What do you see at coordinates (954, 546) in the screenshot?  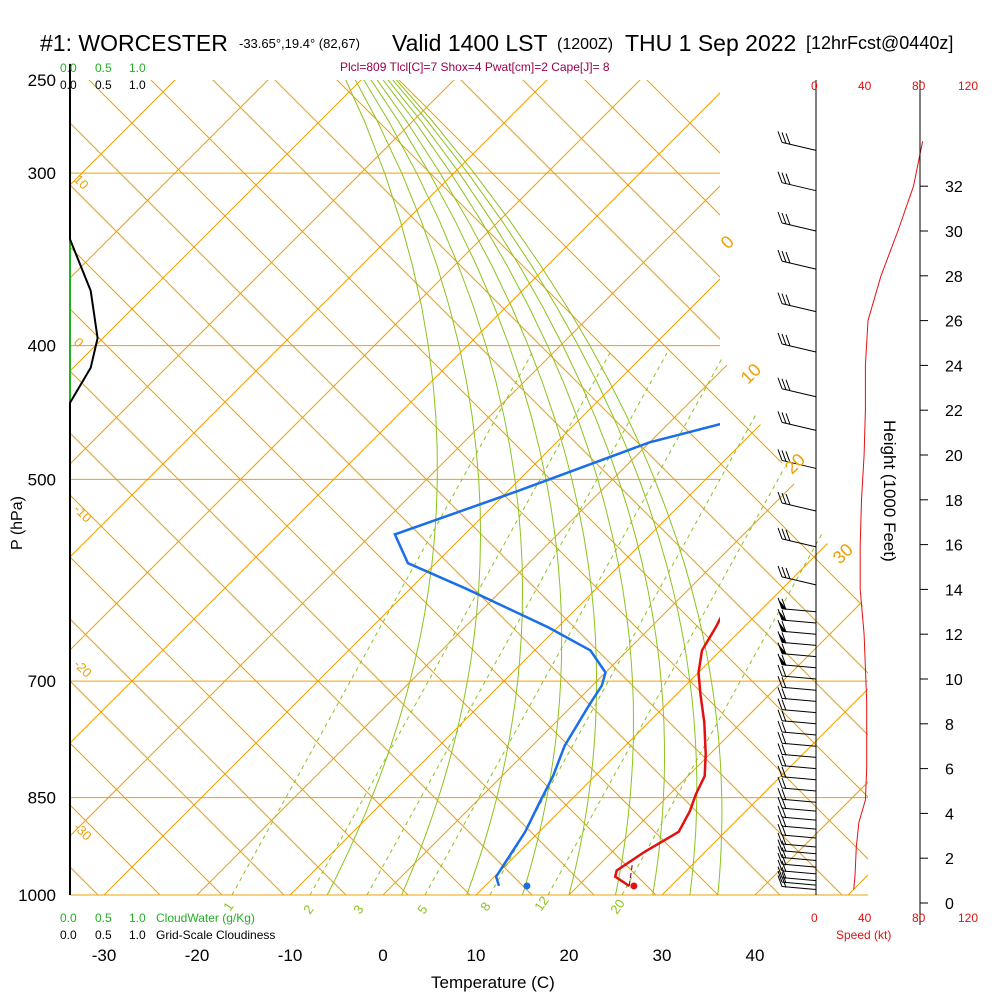 I see `height-tick-label: 16` at bounding box center [954, 546].